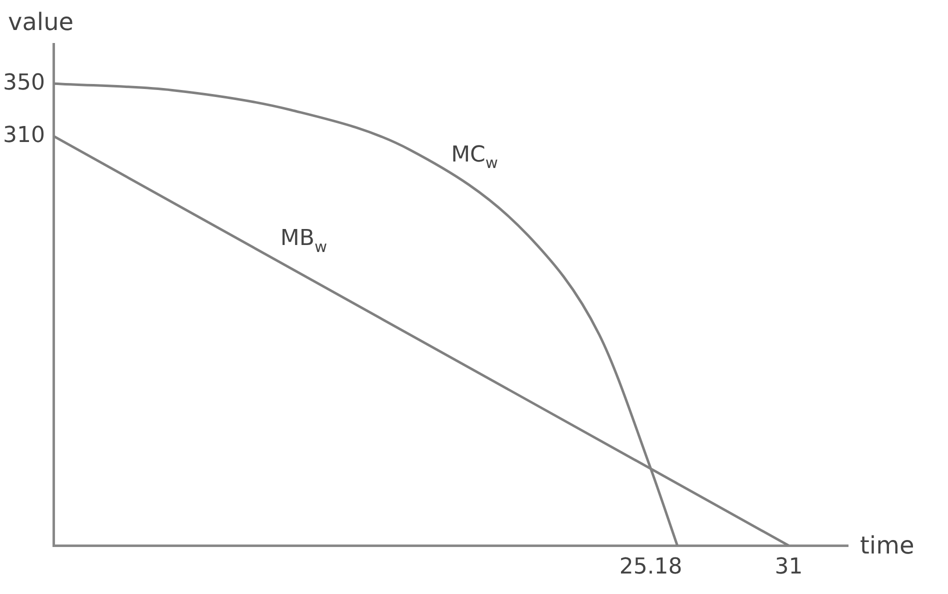 This screenshot has width=948, height=594. Describe the element at coordinates (788, 567) in the screenshot. I see `x-tick-label: 31` at that location.